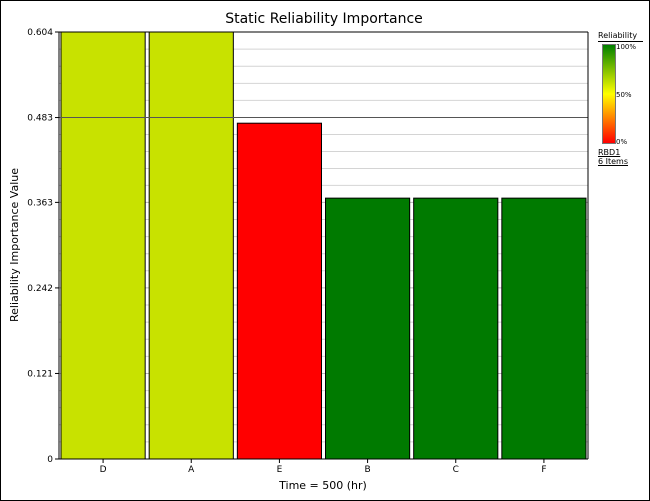  What do you see at coordinates (40, 289) in the screenshot?
I see `y-tick-label: 0.242` at bounding box center [40, 289].